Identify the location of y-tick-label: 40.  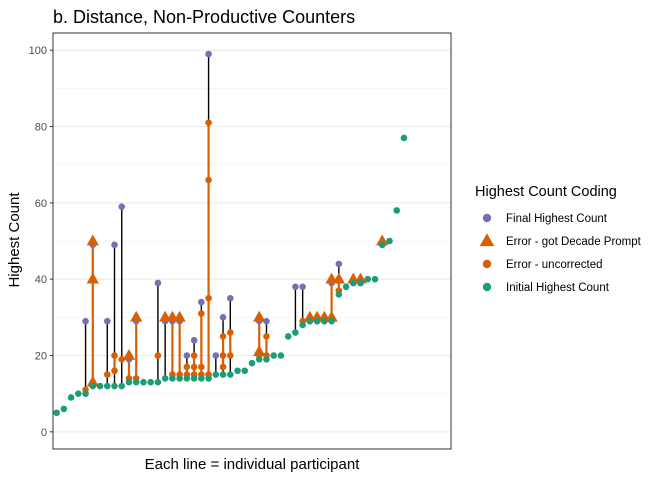
(41, 280).